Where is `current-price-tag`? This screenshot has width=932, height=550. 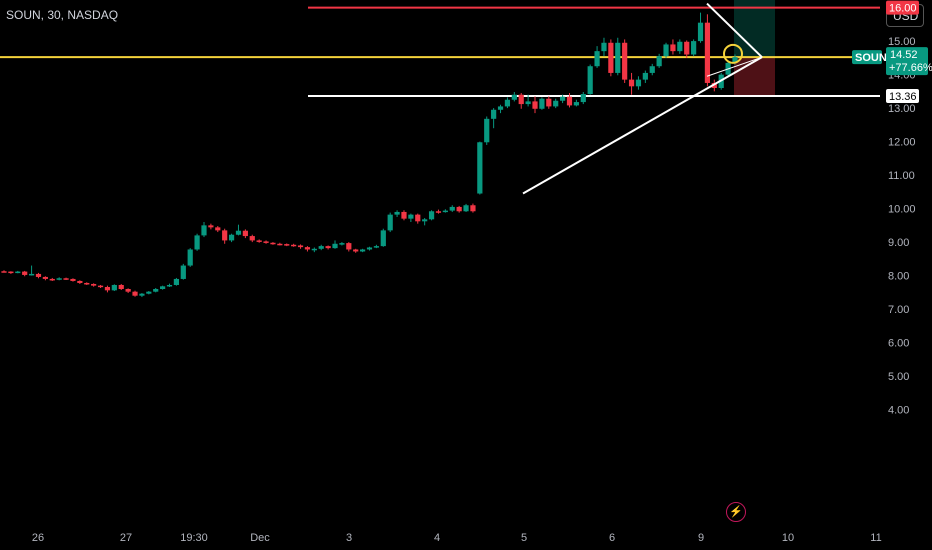 current-price-tag is located at coordinates (907, 61).